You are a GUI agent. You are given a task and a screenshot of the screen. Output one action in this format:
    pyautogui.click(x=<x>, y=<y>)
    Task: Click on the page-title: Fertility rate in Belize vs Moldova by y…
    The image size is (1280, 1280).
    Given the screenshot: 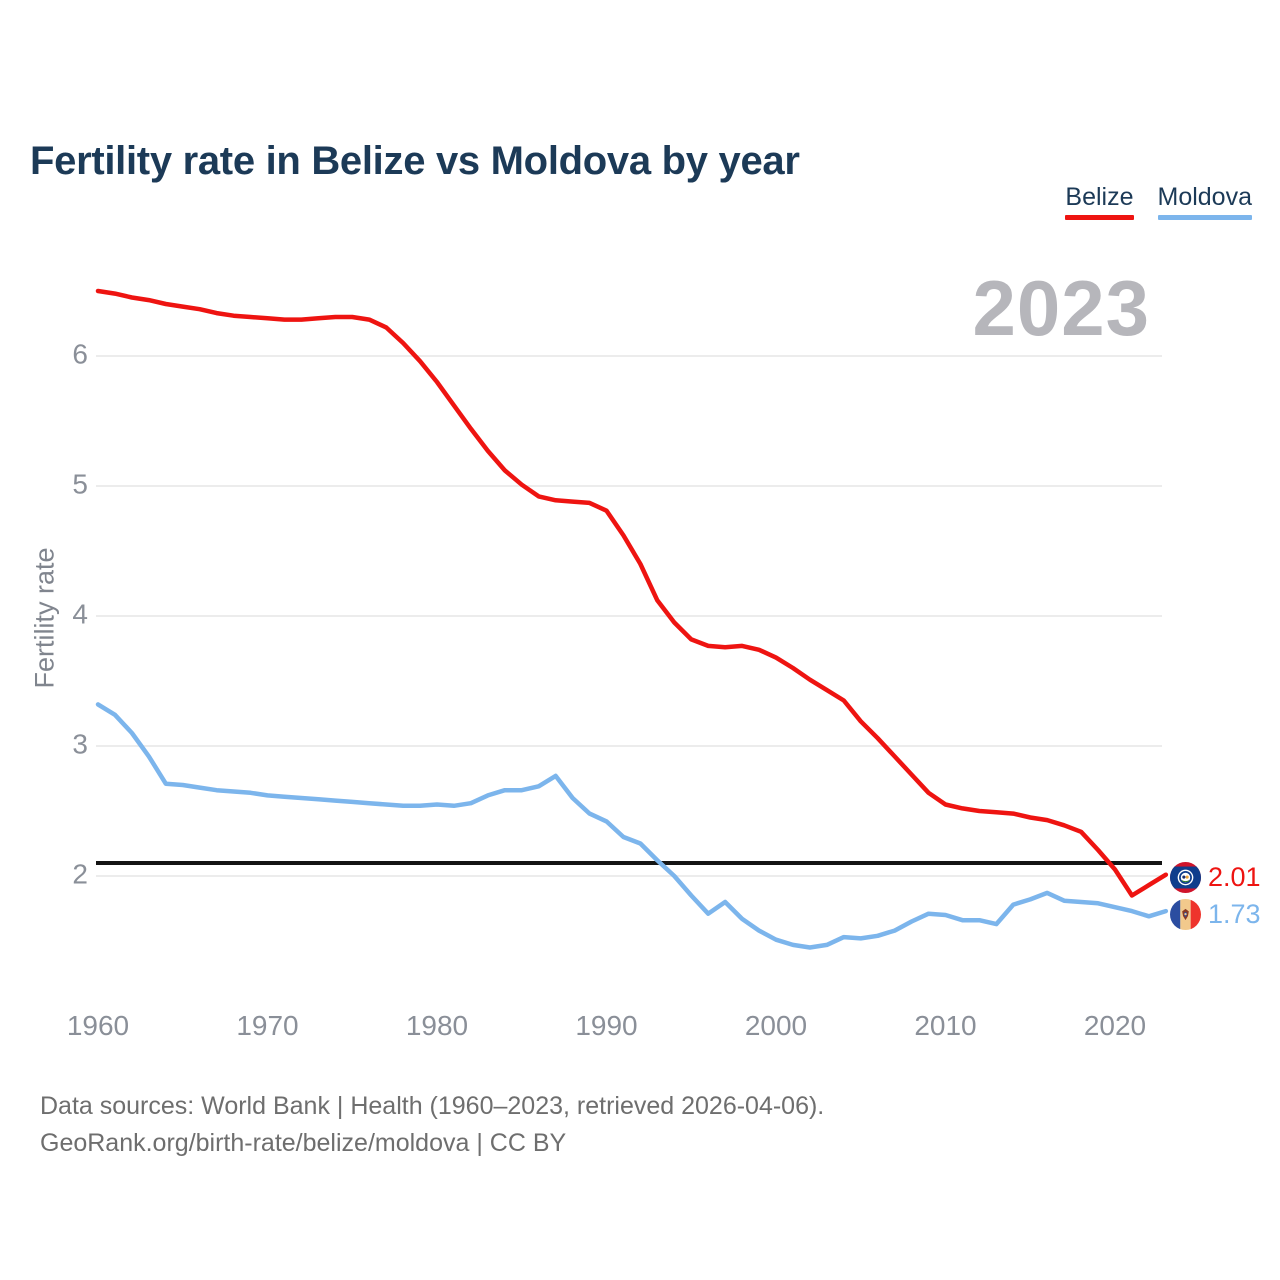 What is the action you would take?
    pyautogui.click(x=415, y=160)
    